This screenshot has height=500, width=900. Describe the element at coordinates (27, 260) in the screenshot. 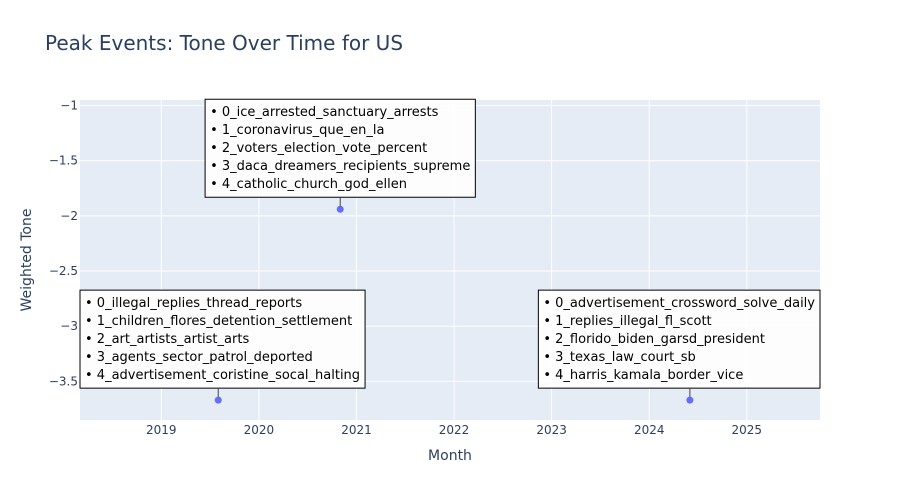

I see `y-axis-title: Weighted Tone` at that location.